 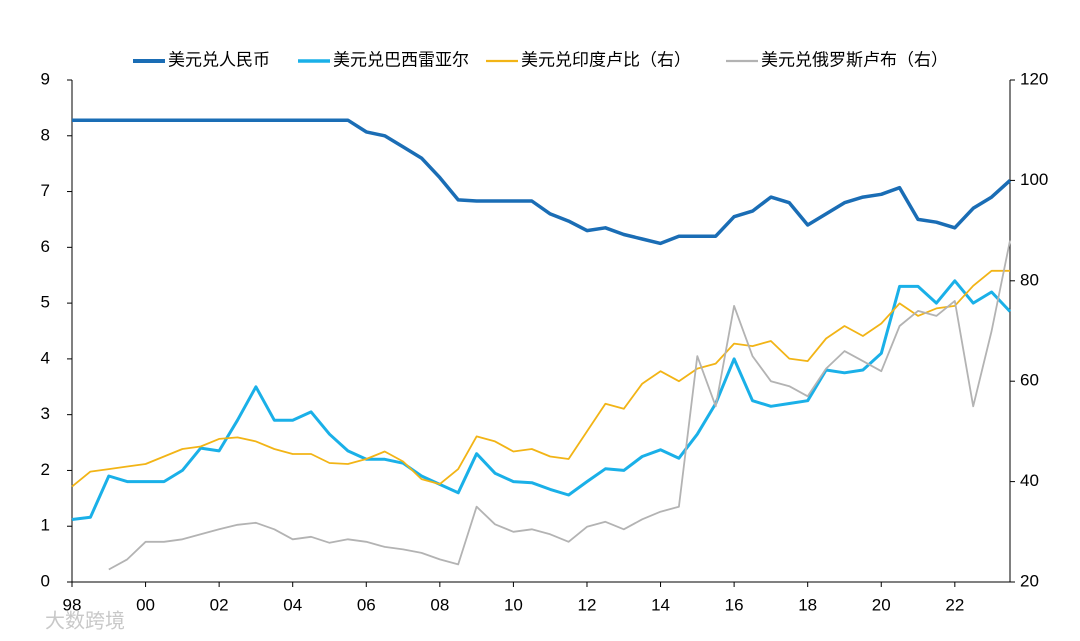 What do you see at coordinates (513, 604) in the screenshot?
I see `x-tick-label: 10` at bounding box center [513, 604].